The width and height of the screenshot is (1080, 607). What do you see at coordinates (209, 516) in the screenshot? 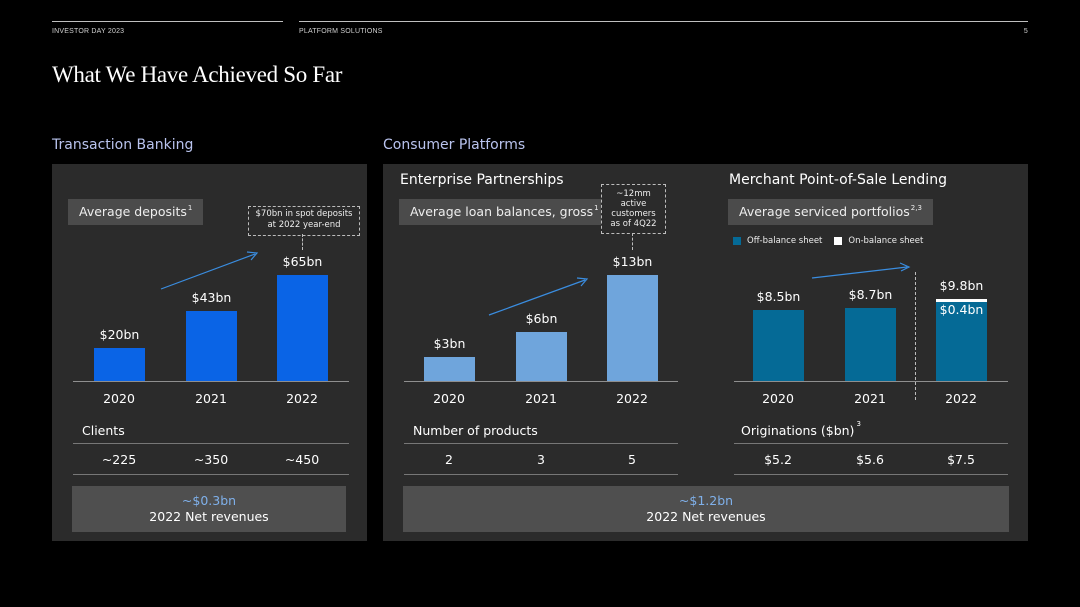
I see `tb-revenue-label: 2022 Net revenues` at bounding box center [209, 516].